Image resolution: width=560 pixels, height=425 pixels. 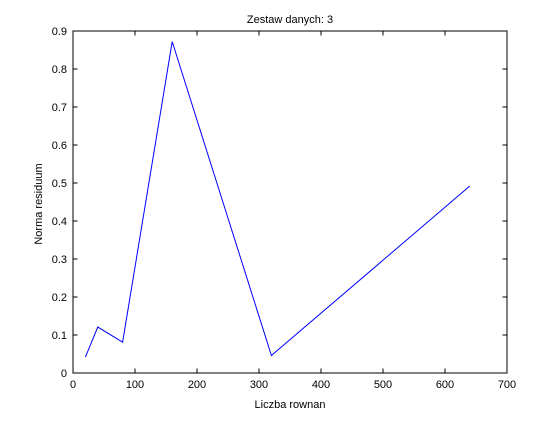 What do you see at coordinates (445, 385) in the screenshot?
I see `x-tick-label: 600` at bounding box center [445, 385].